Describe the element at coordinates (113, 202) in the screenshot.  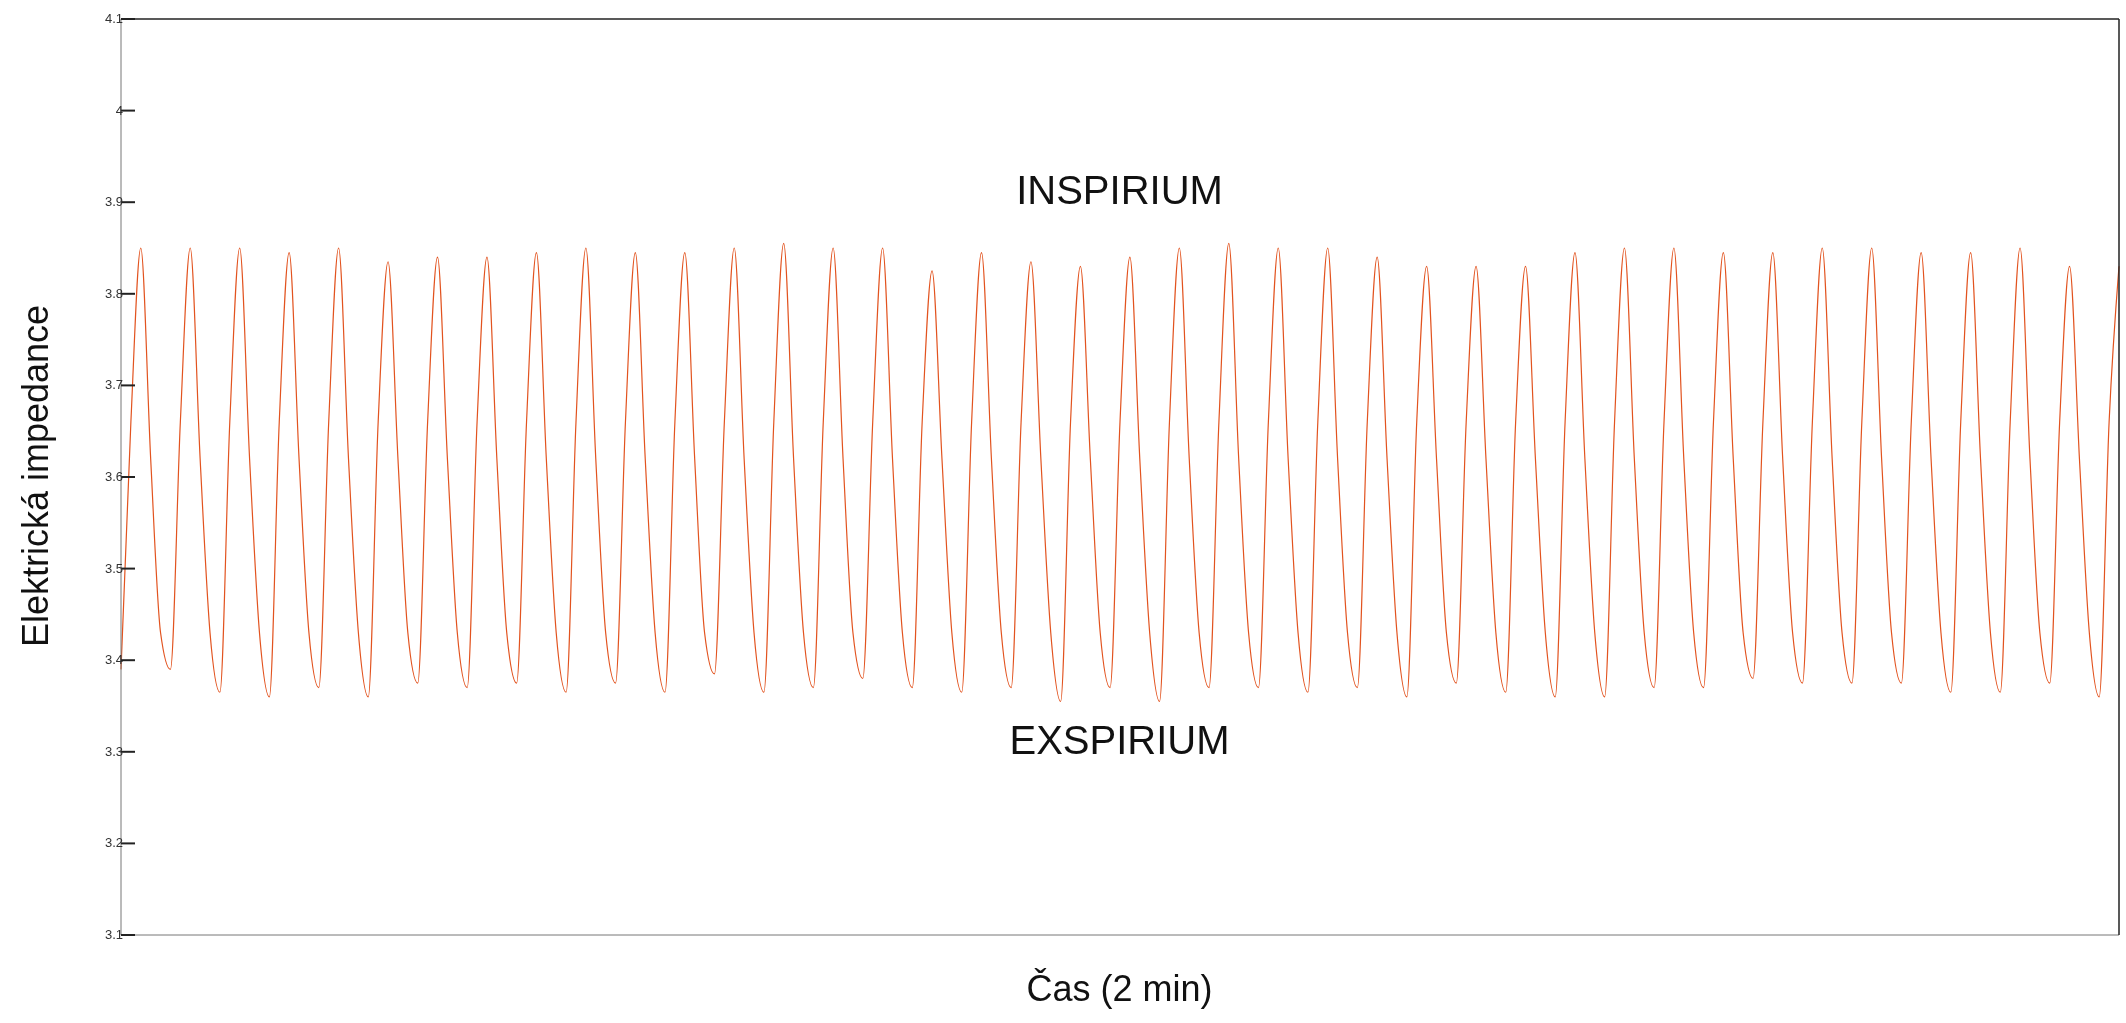
I see `y-tick-label: 3.9` at that location.